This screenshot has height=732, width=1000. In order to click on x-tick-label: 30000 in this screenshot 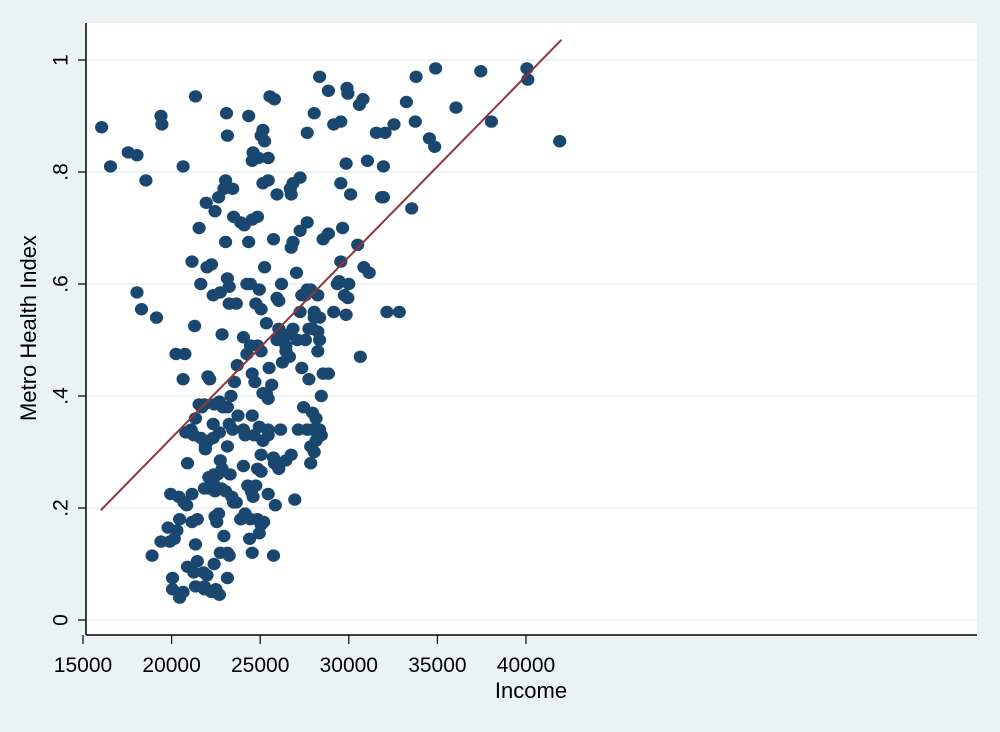, I will do `click(349, 665)`.